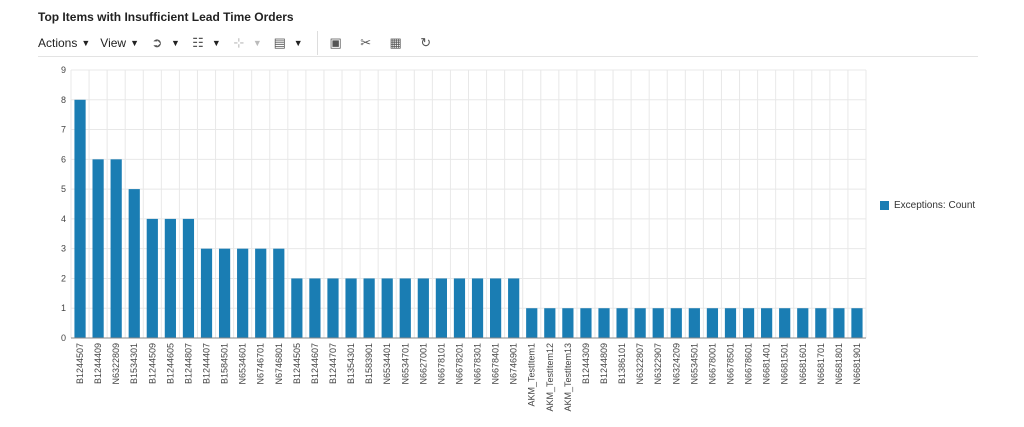  I want to click on go-to-menu-button: ➲ ▼, so click(164, 43).